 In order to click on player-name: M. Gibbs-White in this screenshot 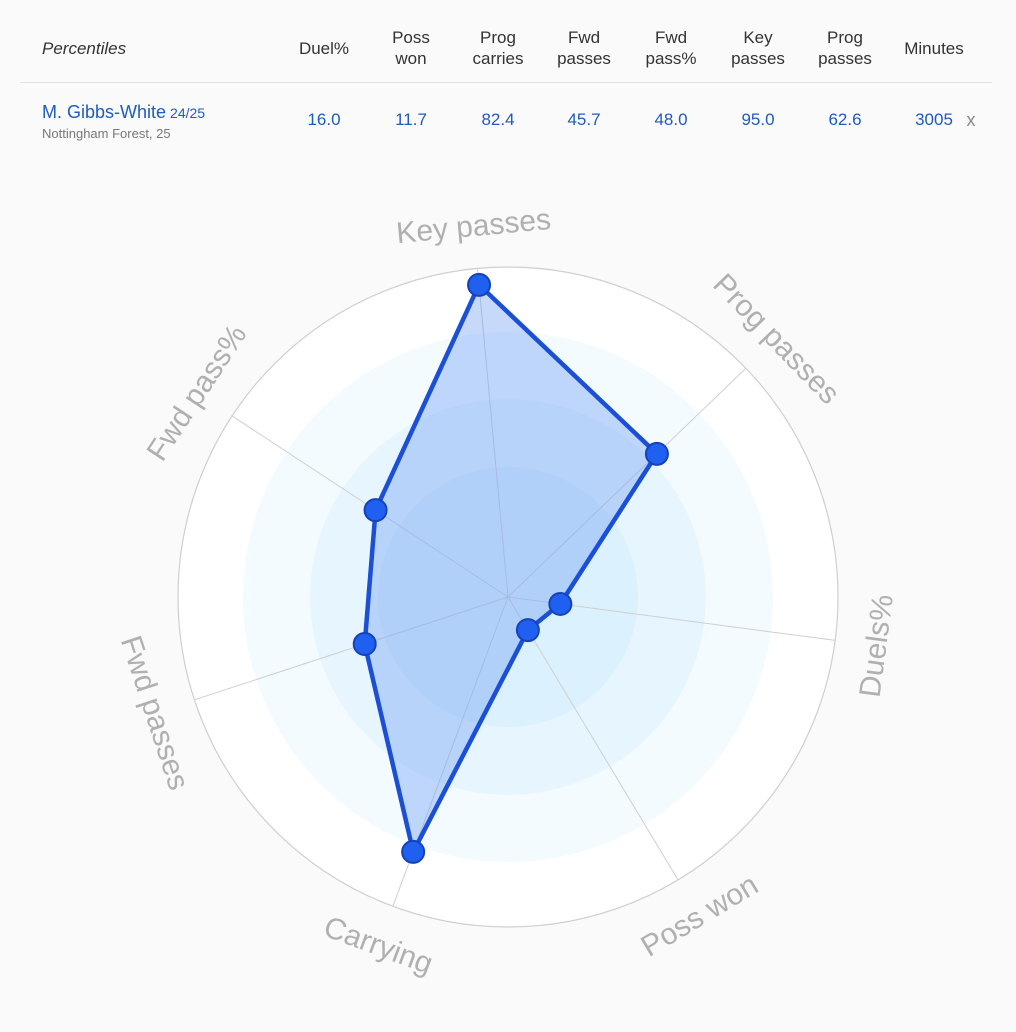, I will do `click(104, 112)`.